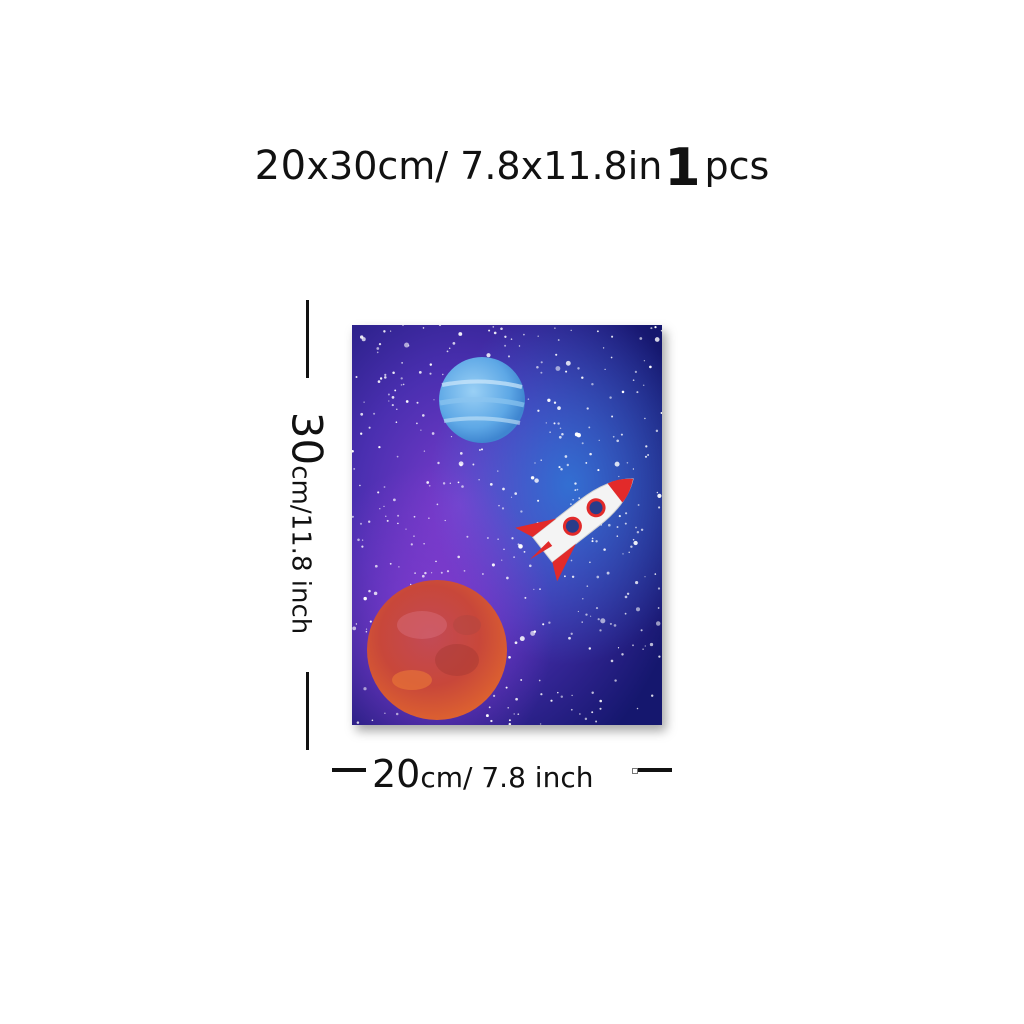  Describe the element at coordinates (512, 168) in the screenshot. I see `product-size-title: 20x30cm/ 7.8x11.8in1 pcs` at that location.